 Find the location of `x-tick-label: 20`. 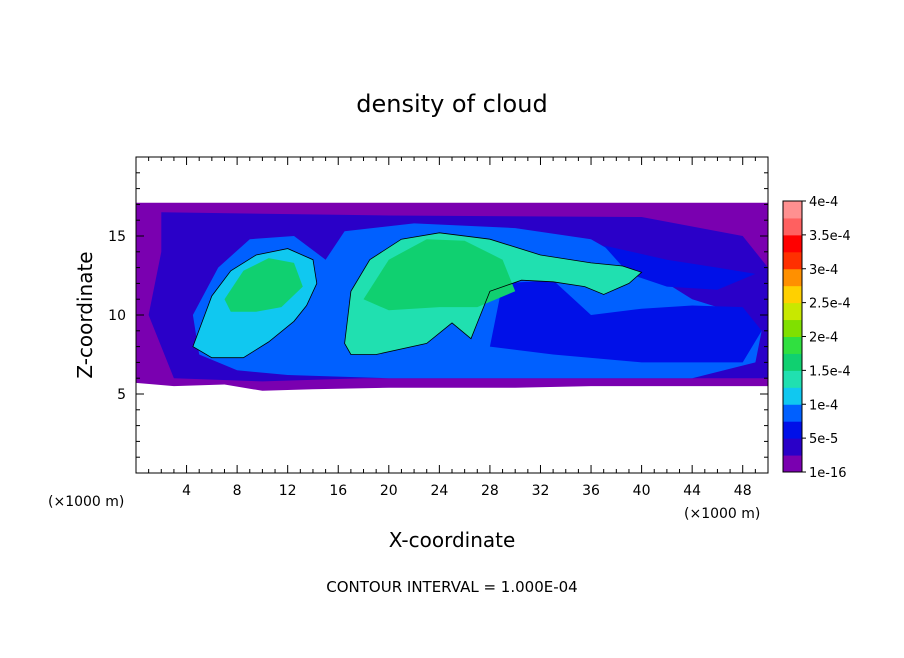

x-tick-label: 20 is located at coordinates (389, 491).